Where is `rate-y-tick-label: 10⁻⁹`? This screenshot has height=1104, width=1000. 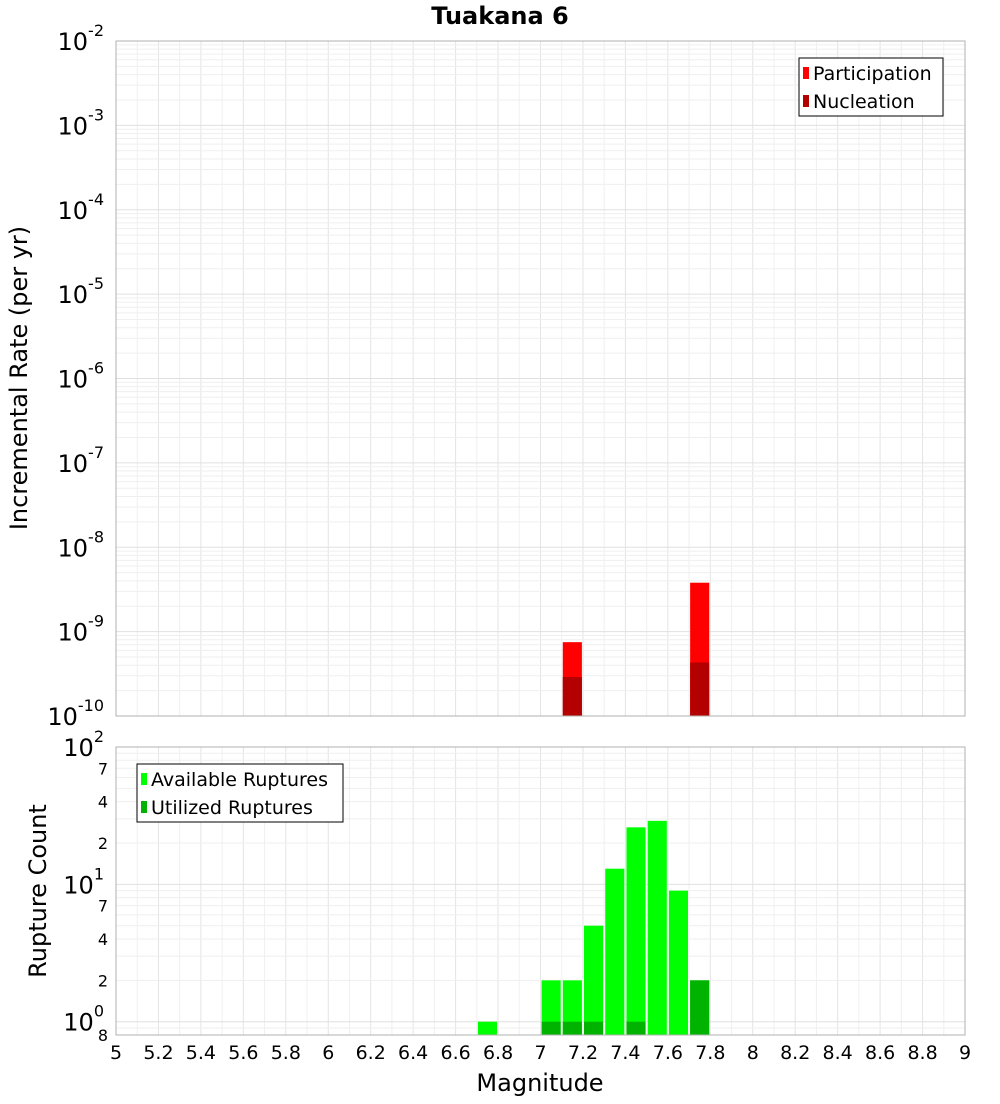 rate-y-tick-label: 10⁻⁹ is located at coordinates (81, 629).